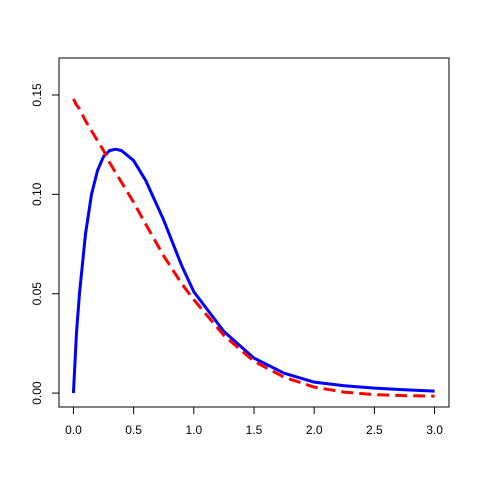 The height and width of the screenshot is (480, 480). I want to click on x-tick-label: 1.0, so click(193, 430).